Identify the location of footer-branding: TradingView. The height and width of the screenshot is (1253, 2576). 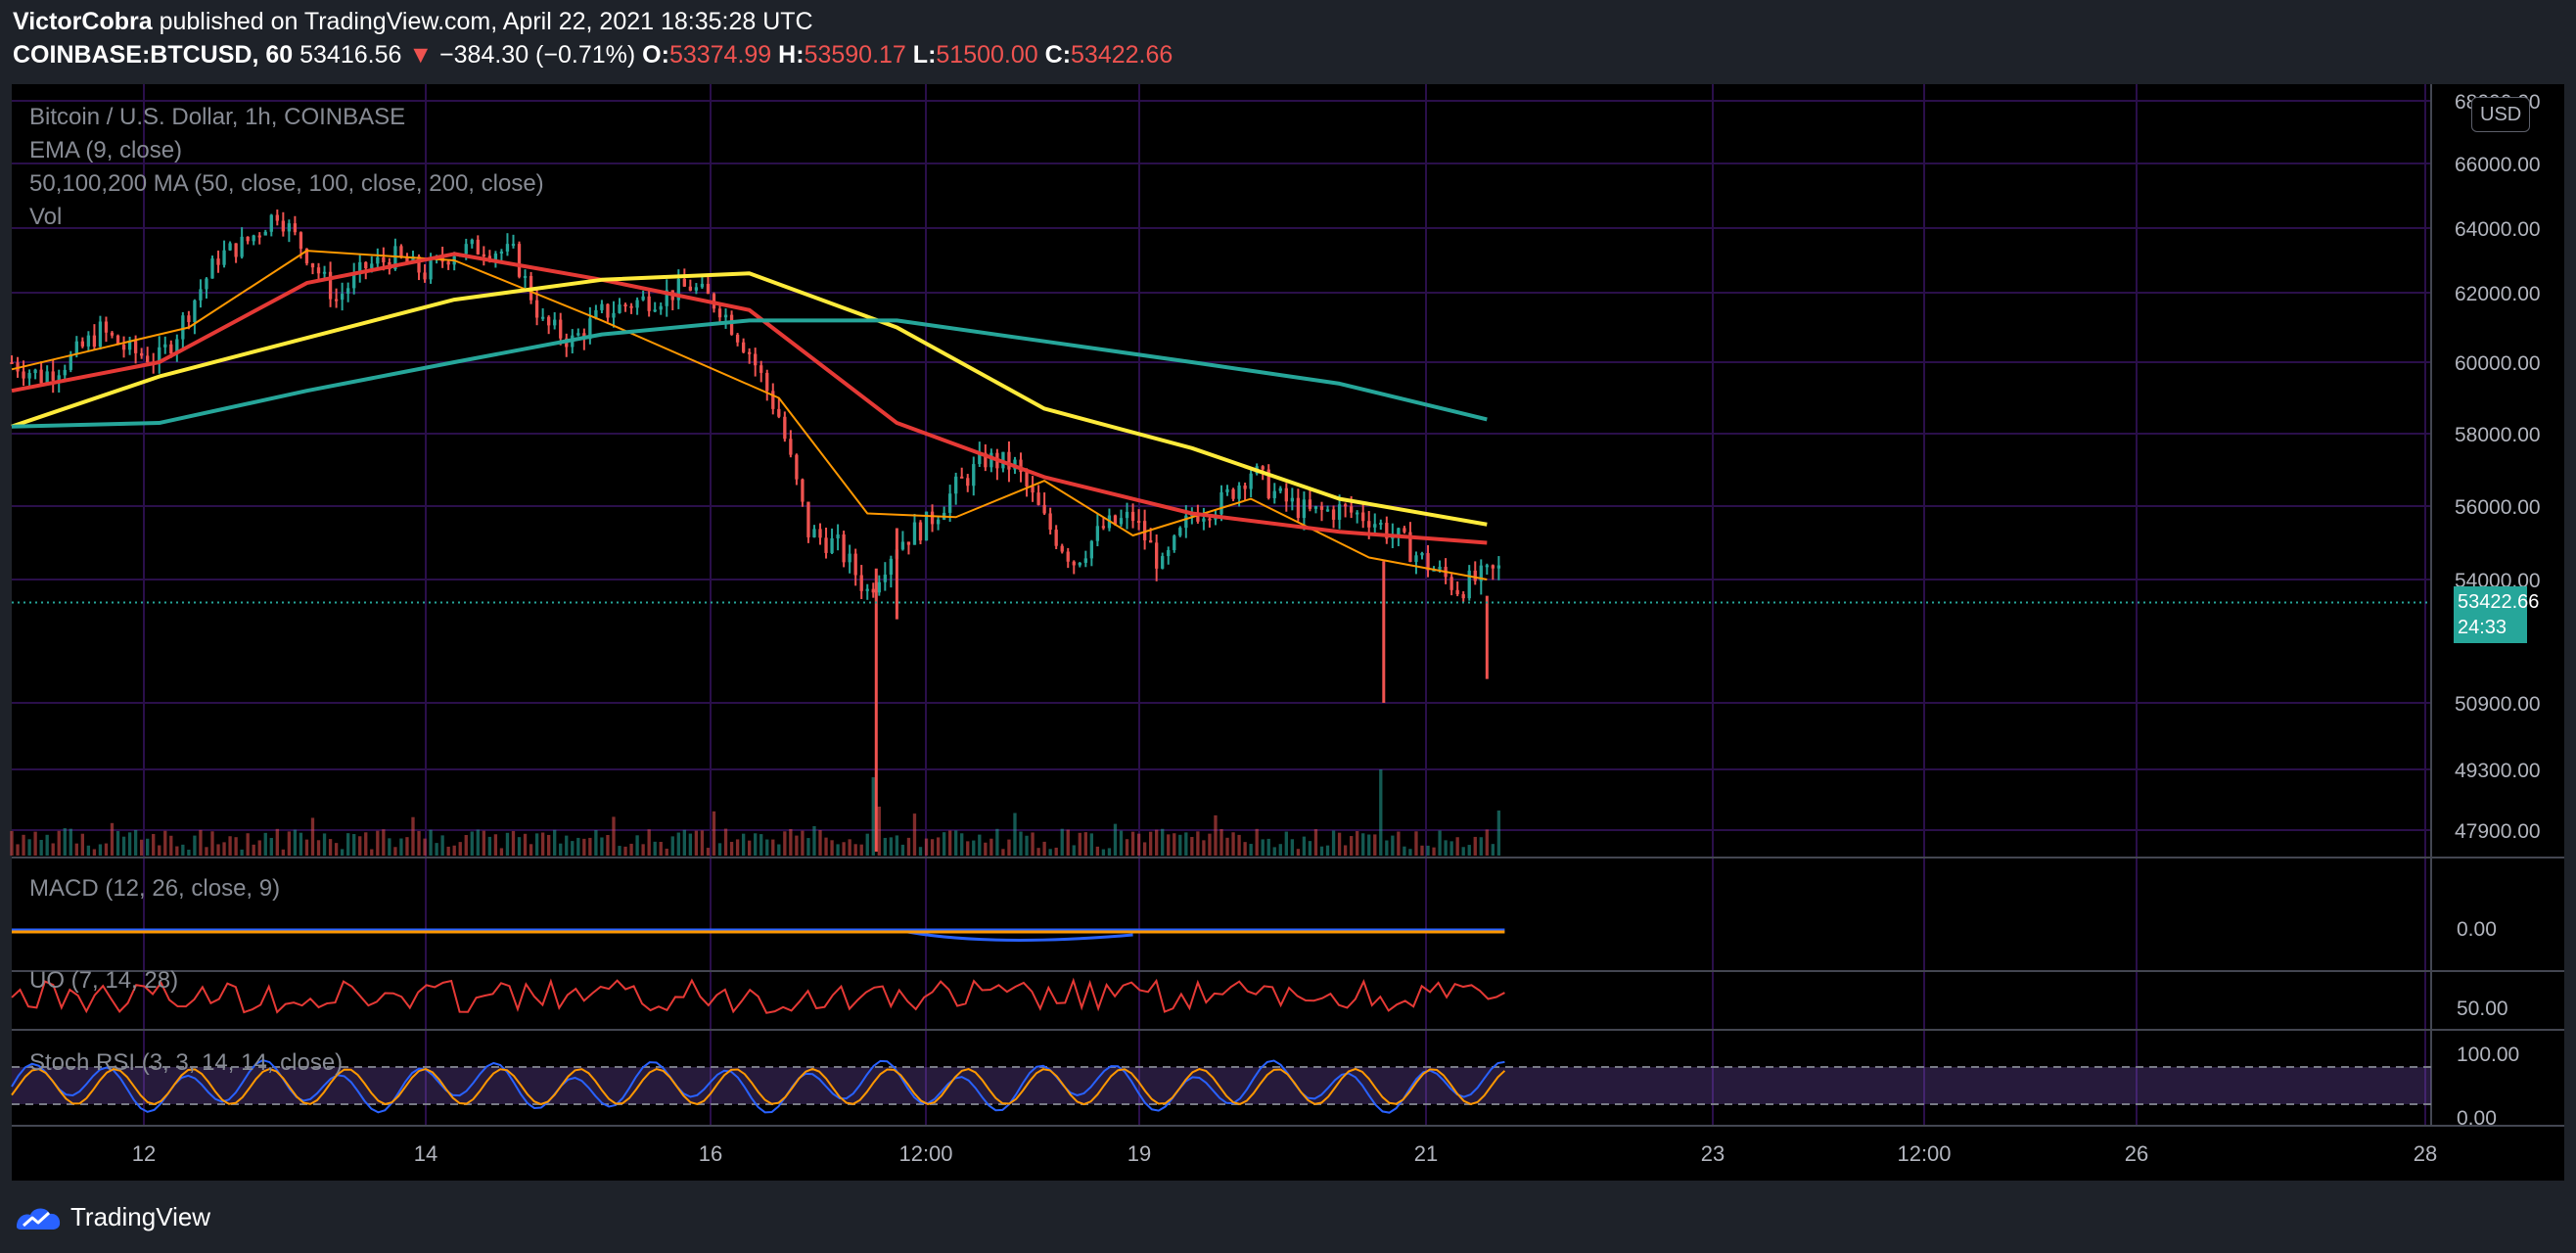
(112, 1217).